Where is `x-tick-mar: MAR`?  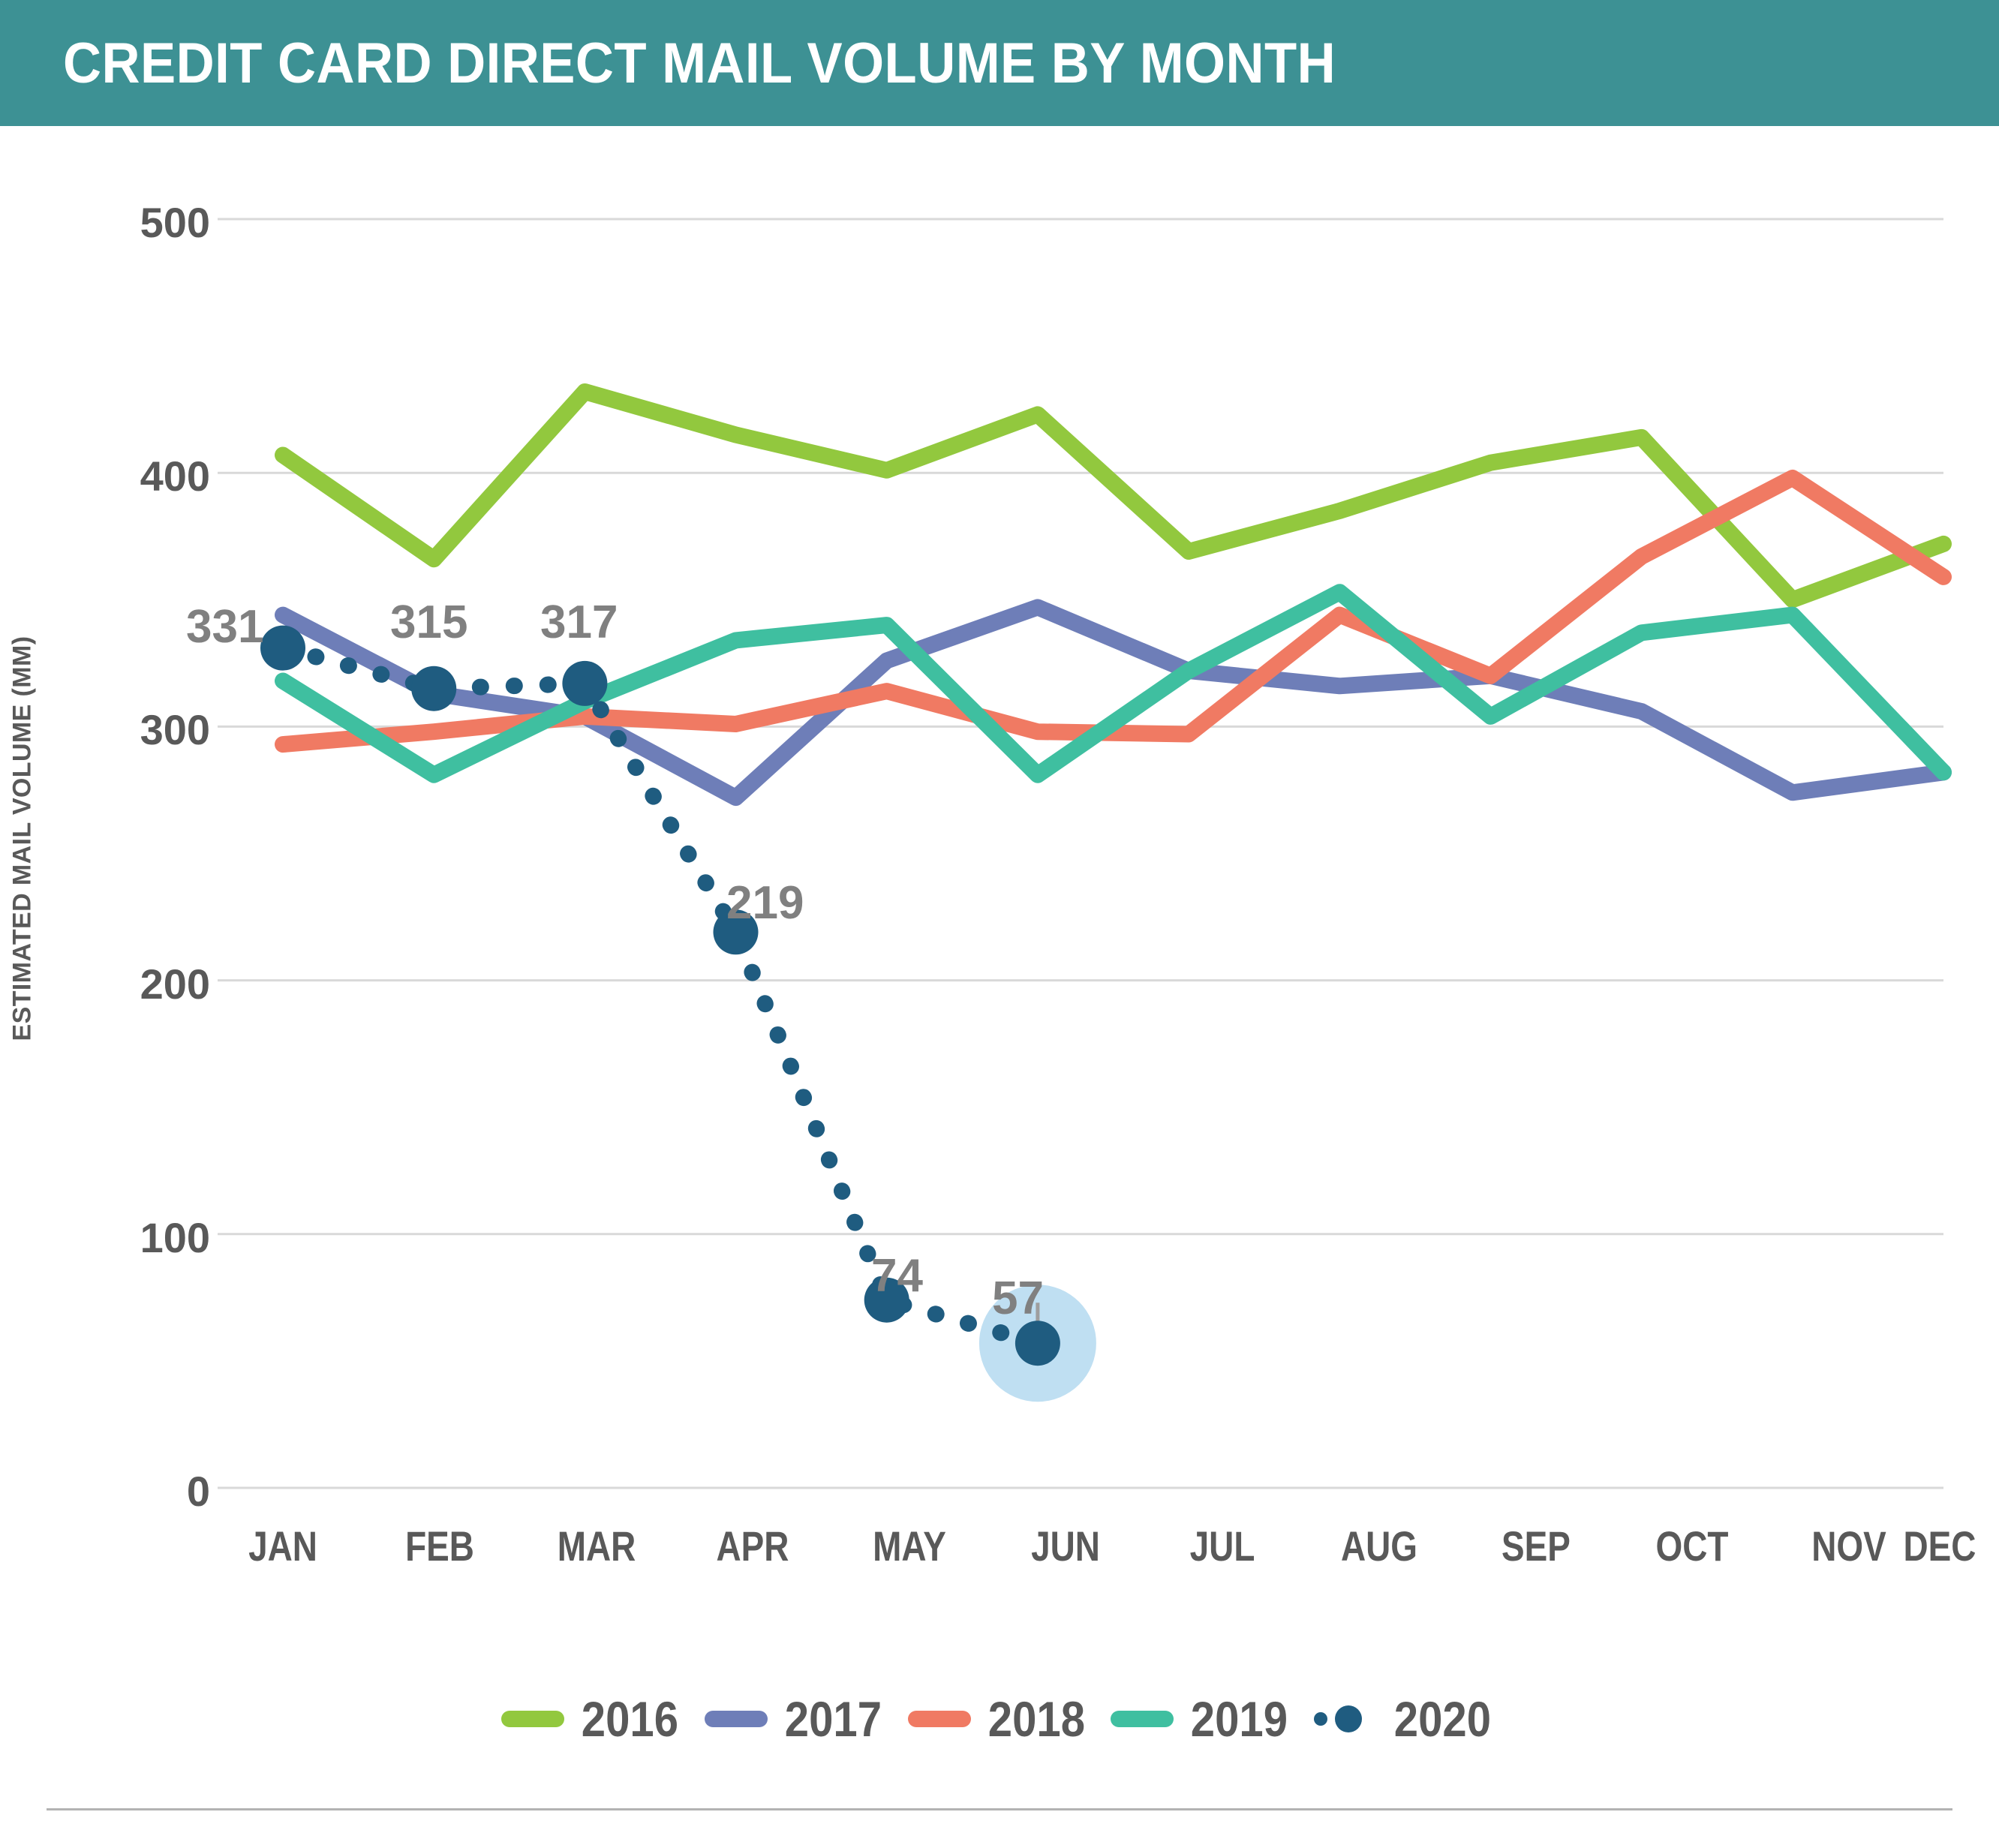
x-tick-mar: MAR is located at coordinates (596, 1546).